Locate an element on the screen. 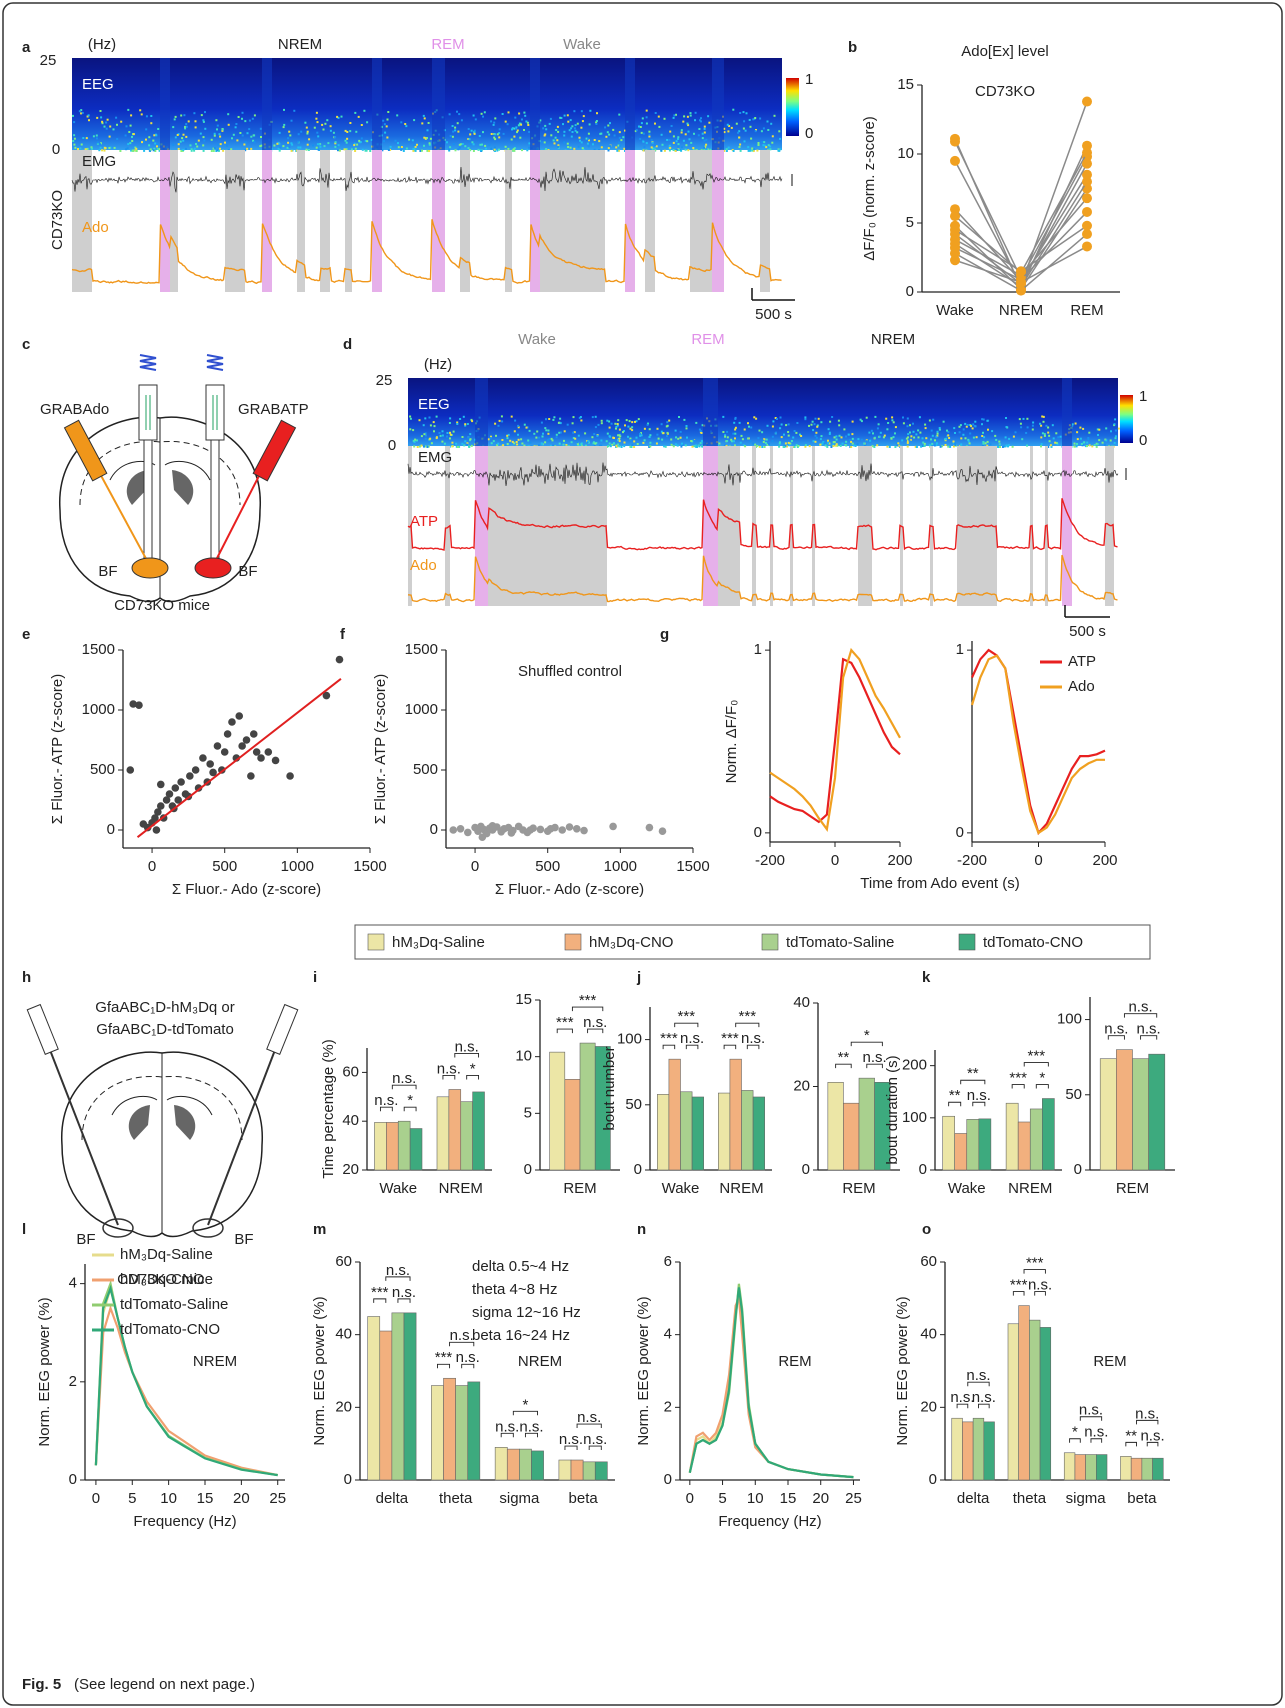 The height and width of the screenshot is (1708, 1285). x-tick-label: -200 is located at coordinates (972, 860).